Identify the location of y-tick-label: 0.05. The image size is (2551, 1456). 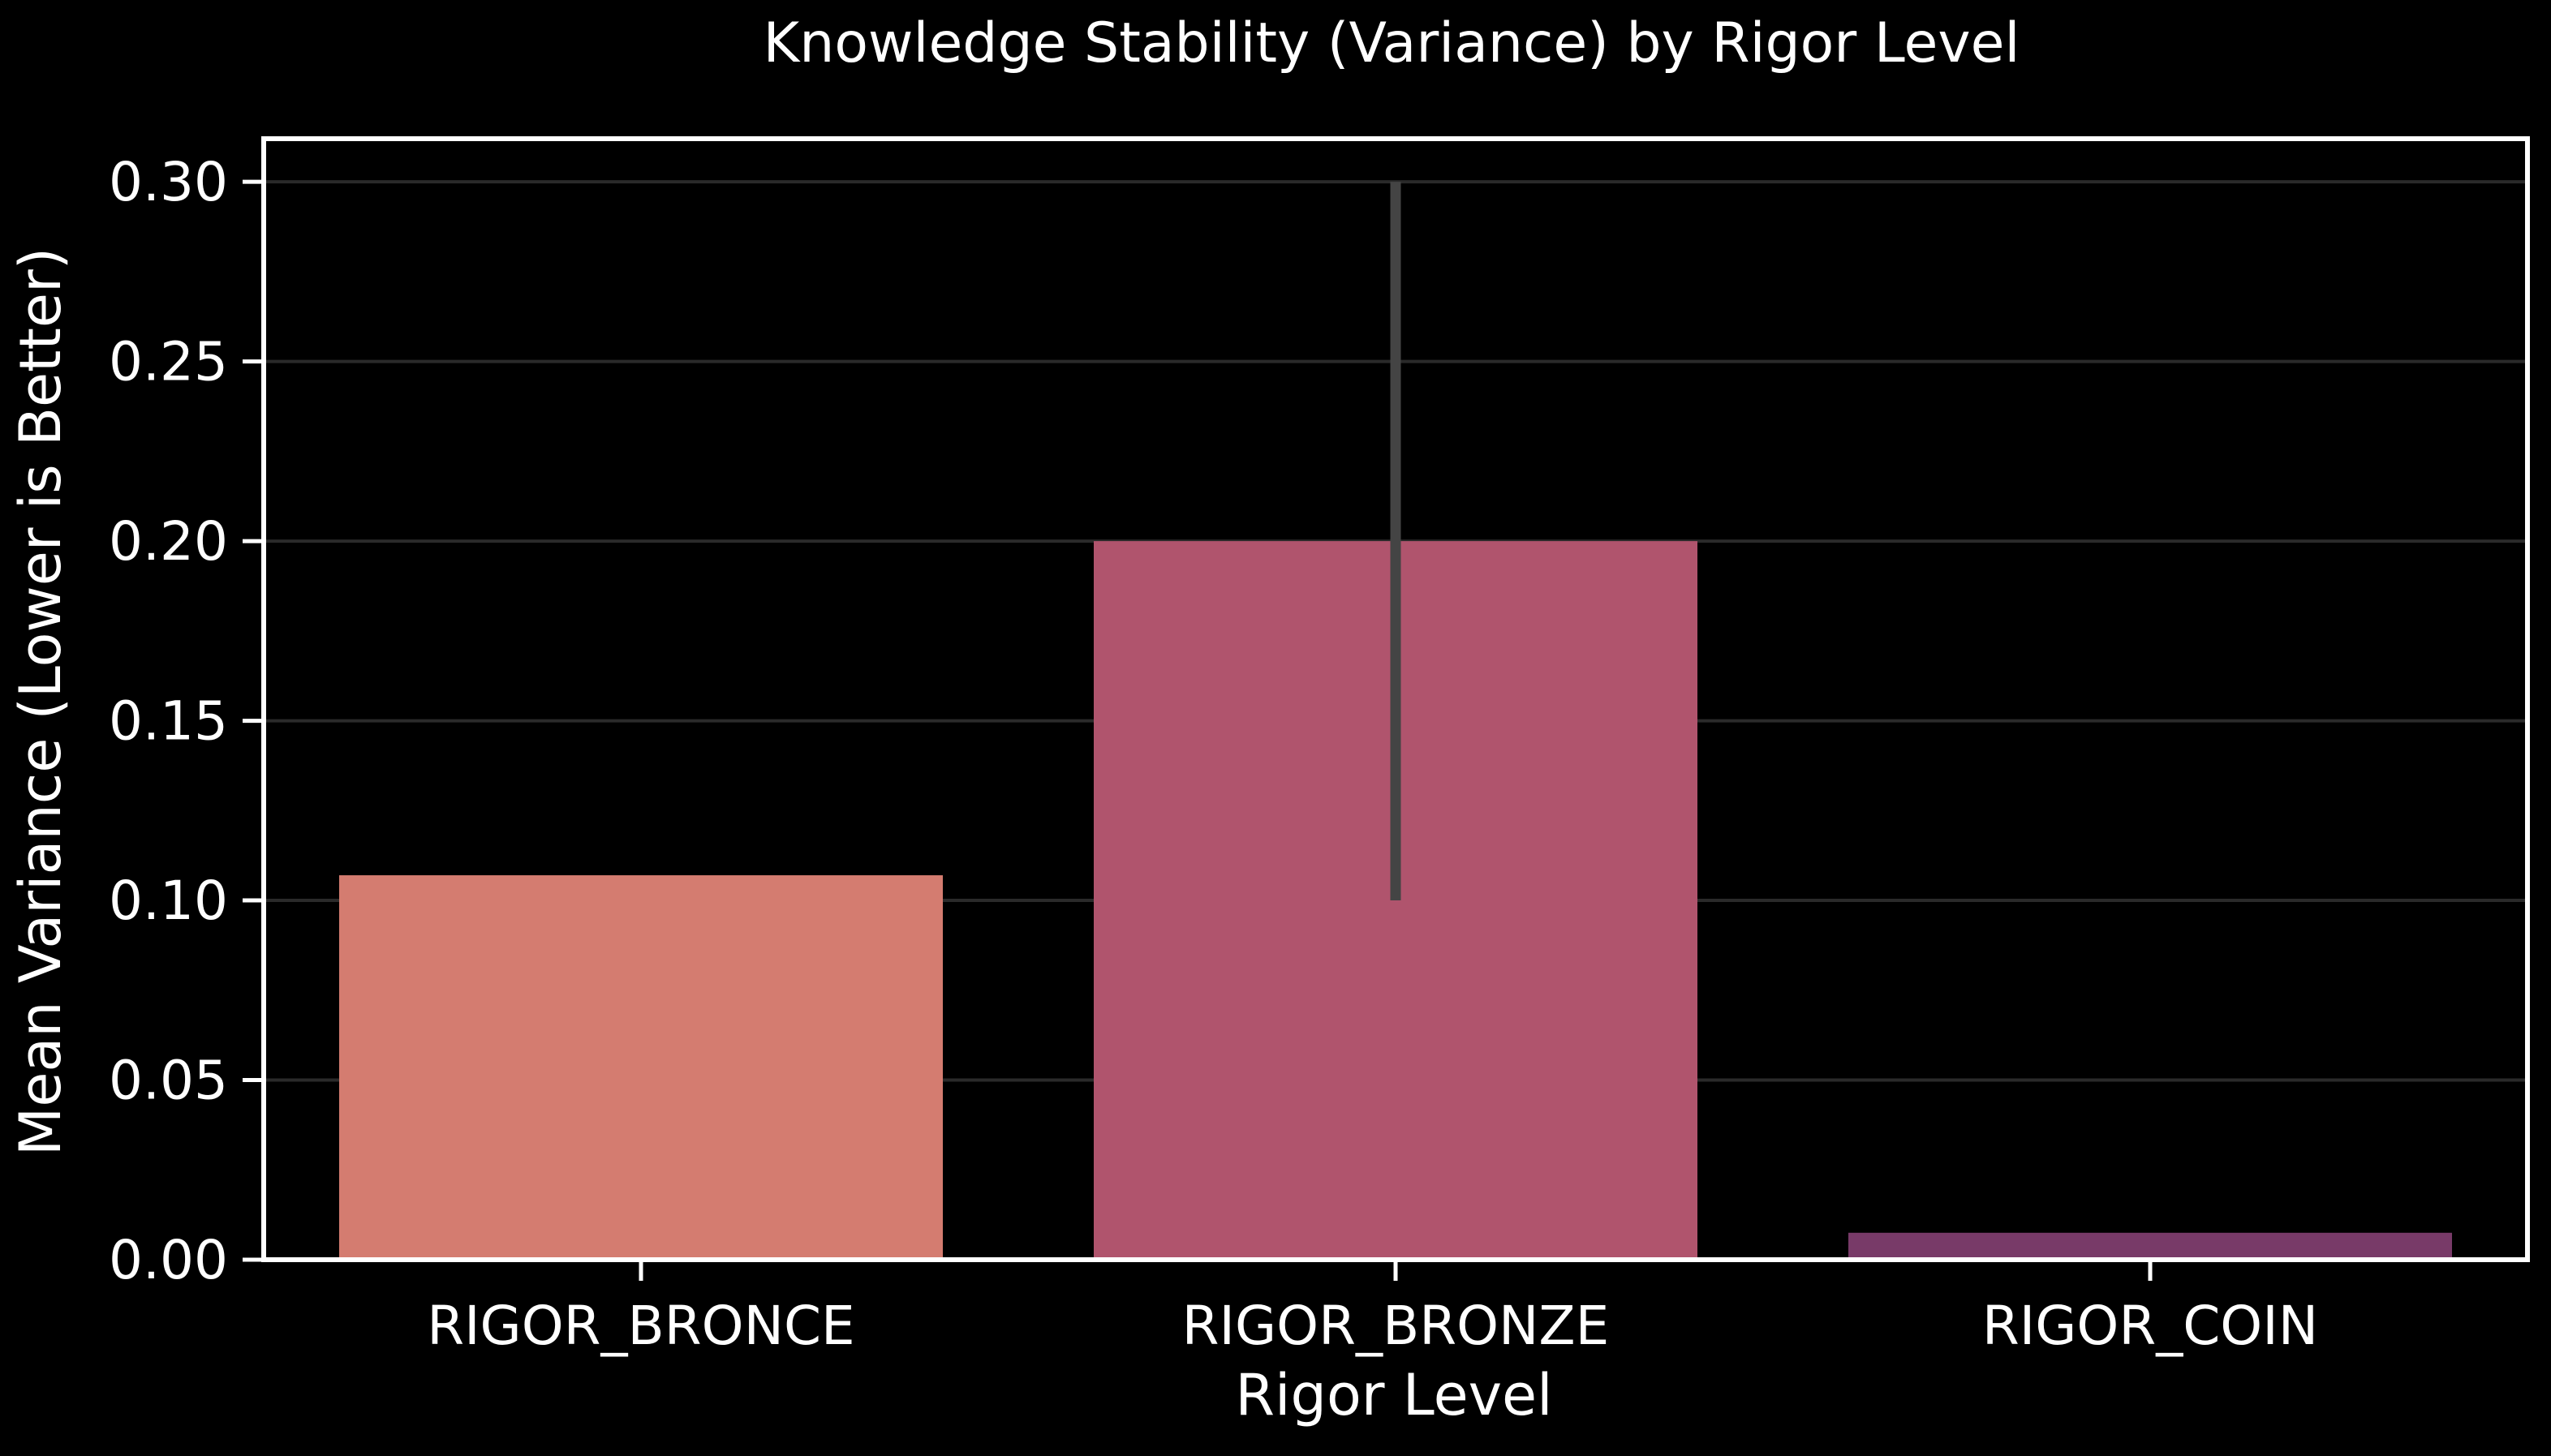
(168, 1081).